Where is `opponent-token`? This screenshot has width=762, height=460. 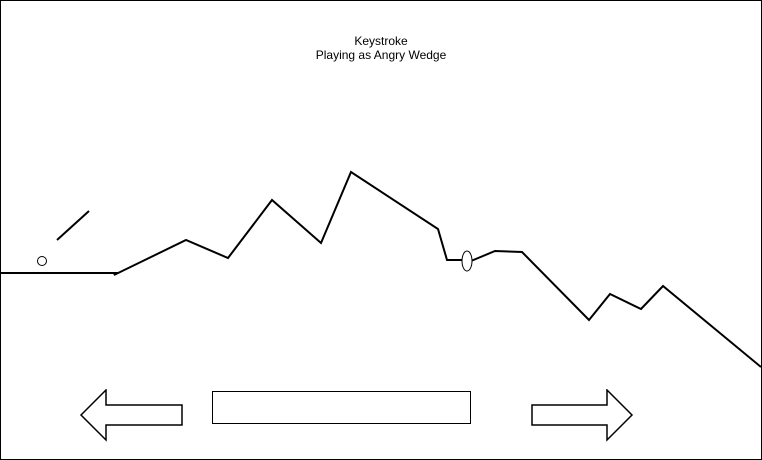 opponent-token is located at coordinates (467, 261).